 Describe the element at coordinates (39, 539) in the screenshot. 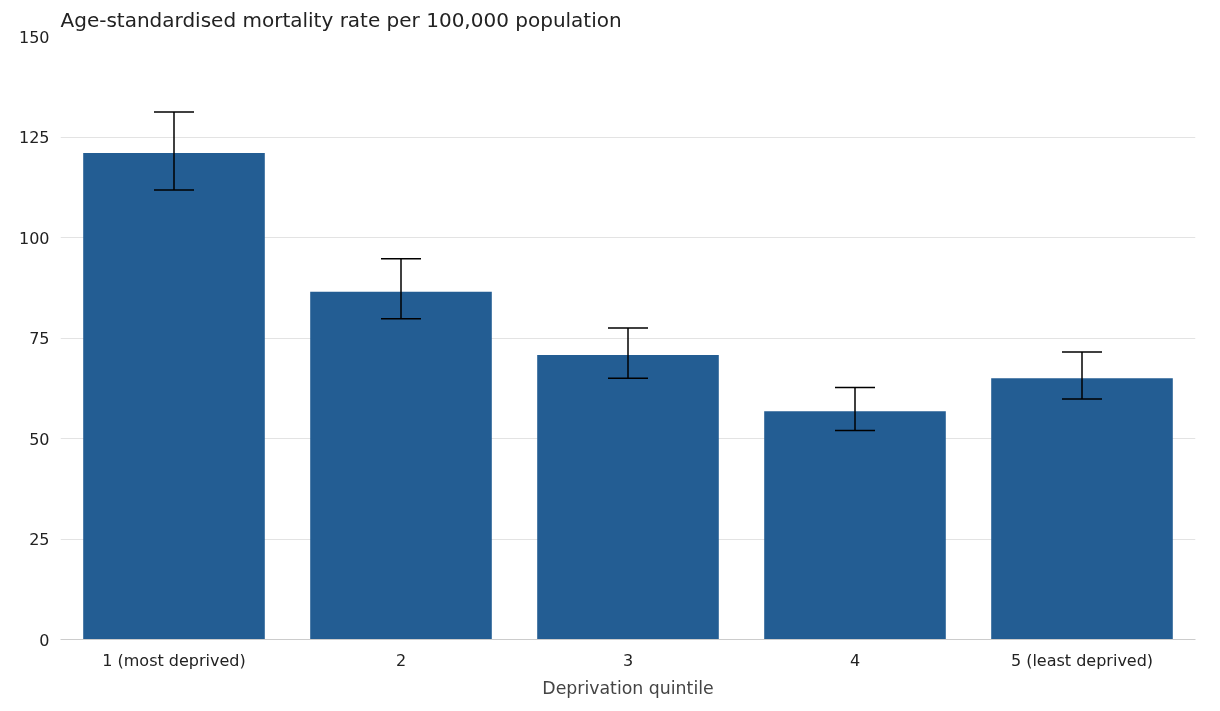

I see `y-tick-label: 25` at that location.